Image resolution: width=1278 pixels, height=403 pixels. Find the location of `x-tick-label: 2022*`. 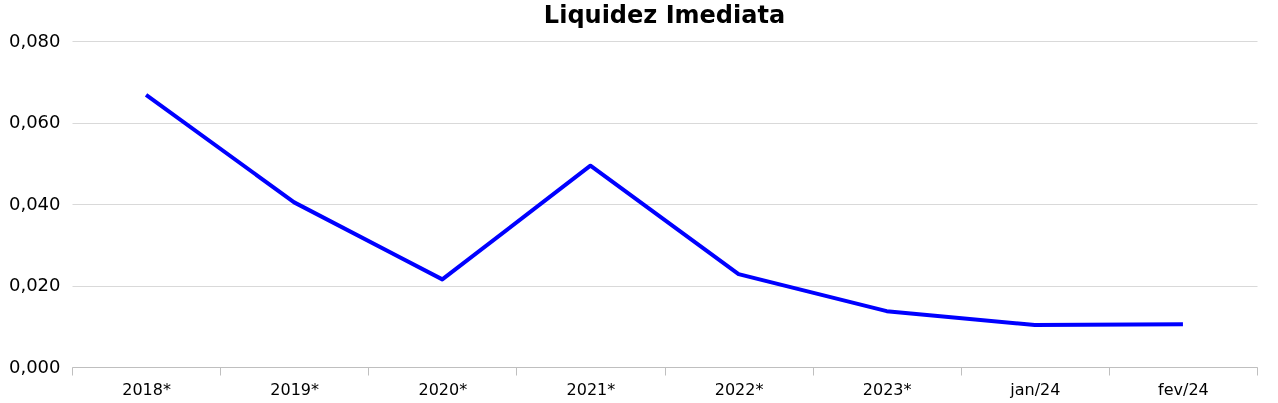

x-tick-label: 2022* is located at coordinates (739, 389).